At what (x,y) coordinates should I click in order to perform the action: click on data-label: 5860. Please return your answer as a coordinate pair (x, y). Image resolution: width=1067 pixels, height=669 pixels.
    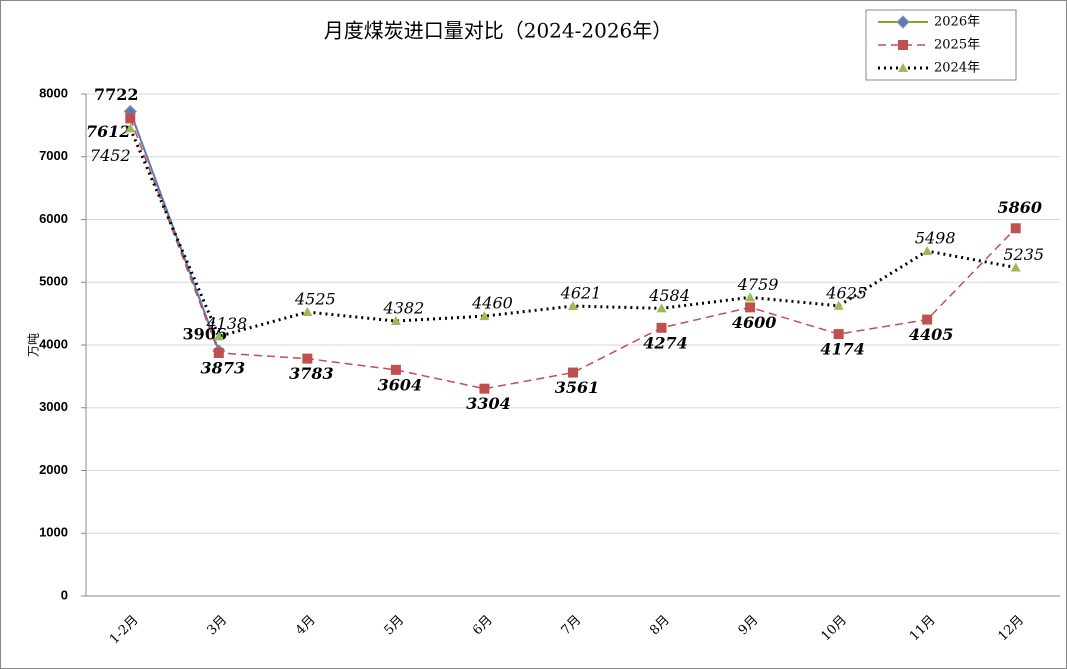
    Looking at the image, I should click on (1019, 207).